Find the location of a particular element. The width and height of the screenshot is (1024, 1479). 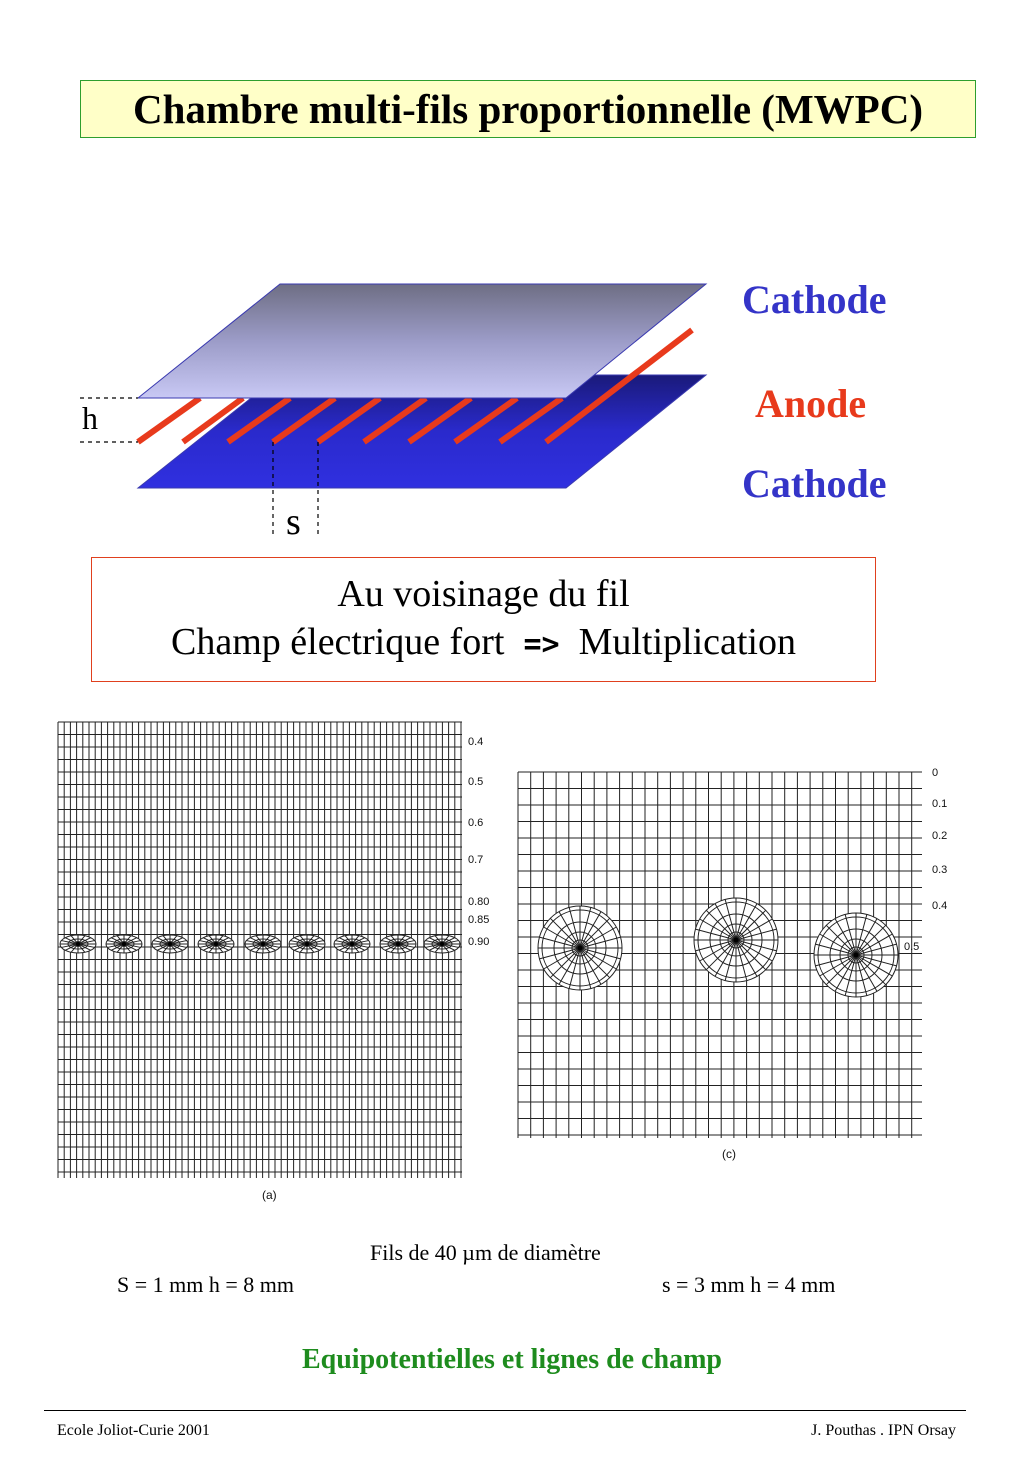

plot-c-level-label: 0.3 is located at coordinates (939, 870).